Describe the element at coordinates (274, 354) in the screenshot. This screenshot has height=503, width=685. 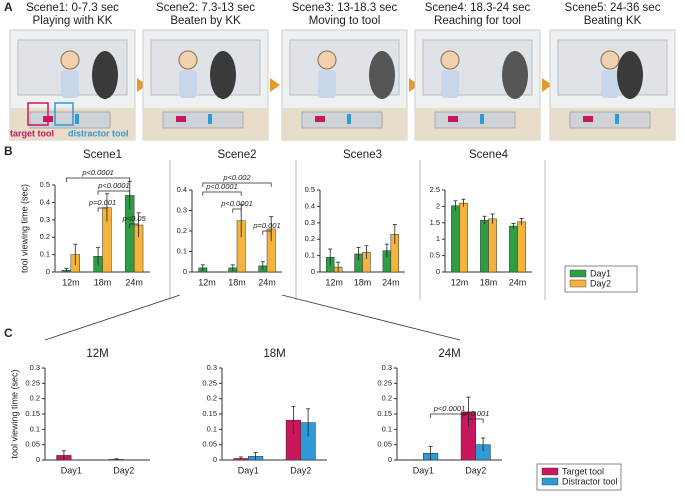
I see `chart-title: 18M` at that location.